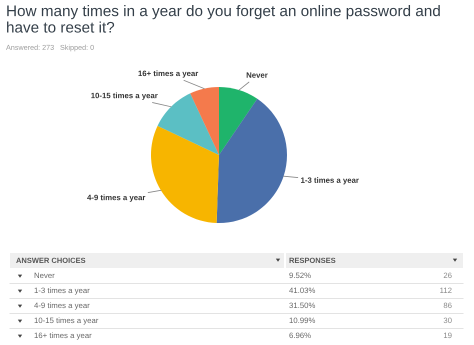 Image resolution: width=474 pixels, height=345 pixels. I want to click on chart-title: How many times in a year do you forget an online password and have to reset it?, so click(223, 19).